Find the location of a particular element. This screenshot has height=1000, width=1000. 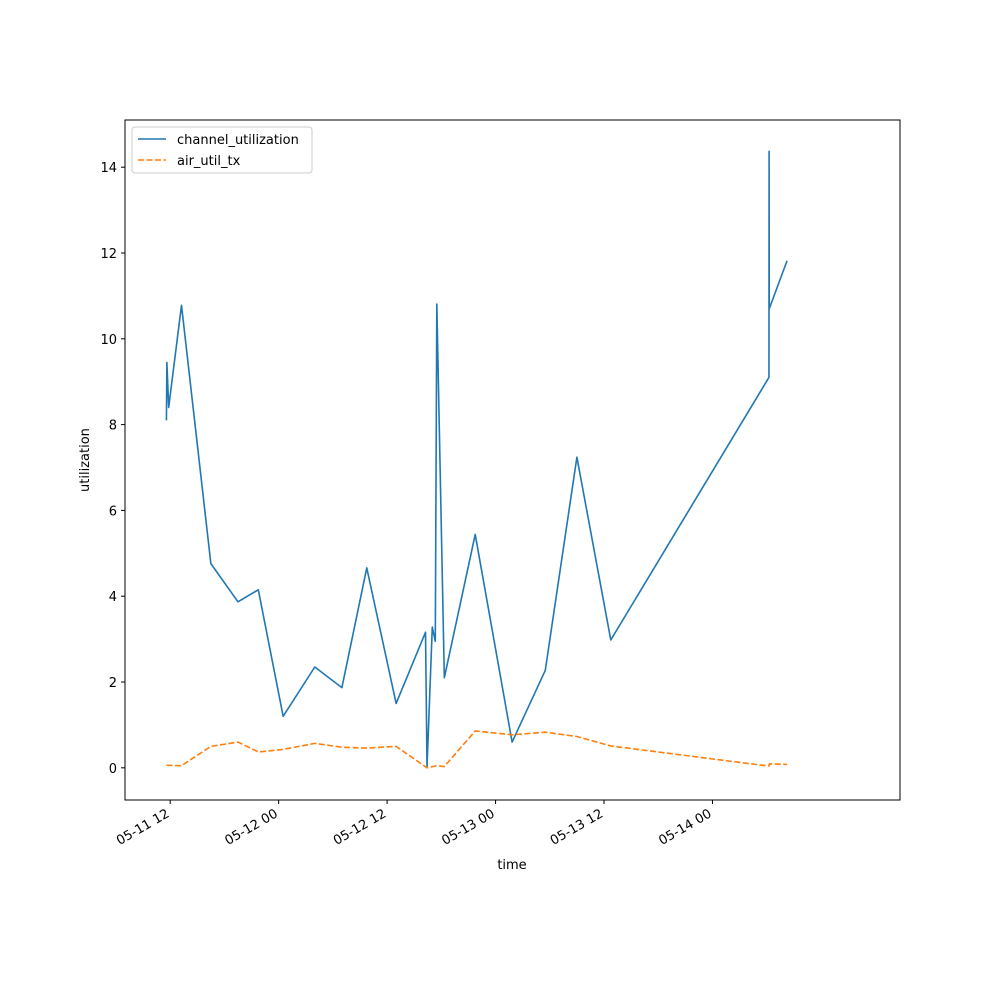

series-air-util-tx is located at coordinates (477, 749).